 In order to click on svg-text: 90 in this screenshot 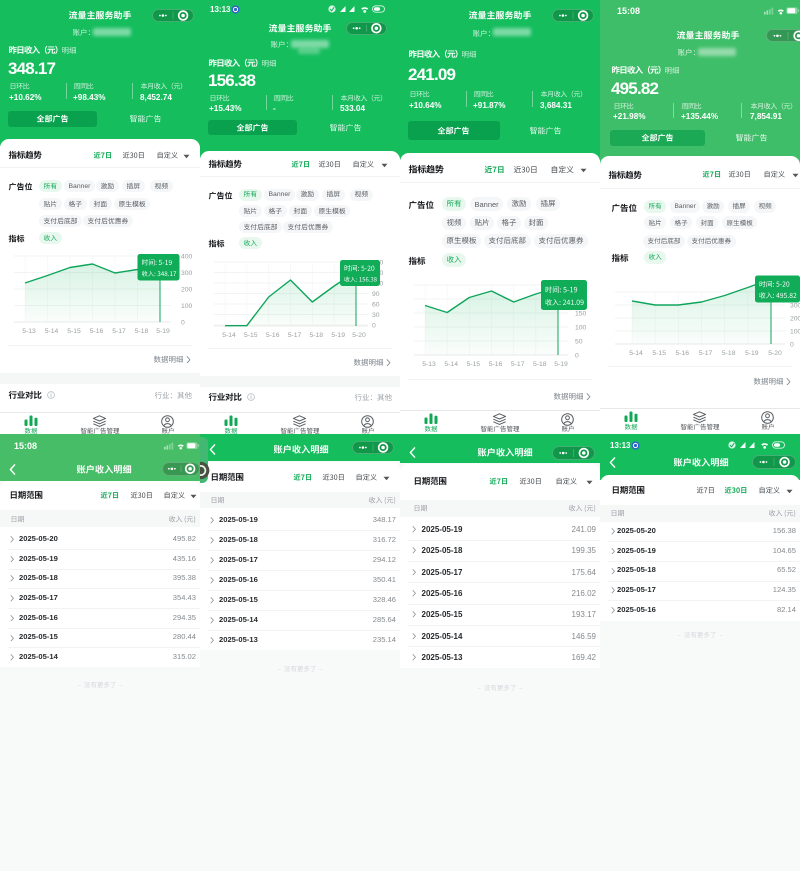, I will do `click(376, 294)`.